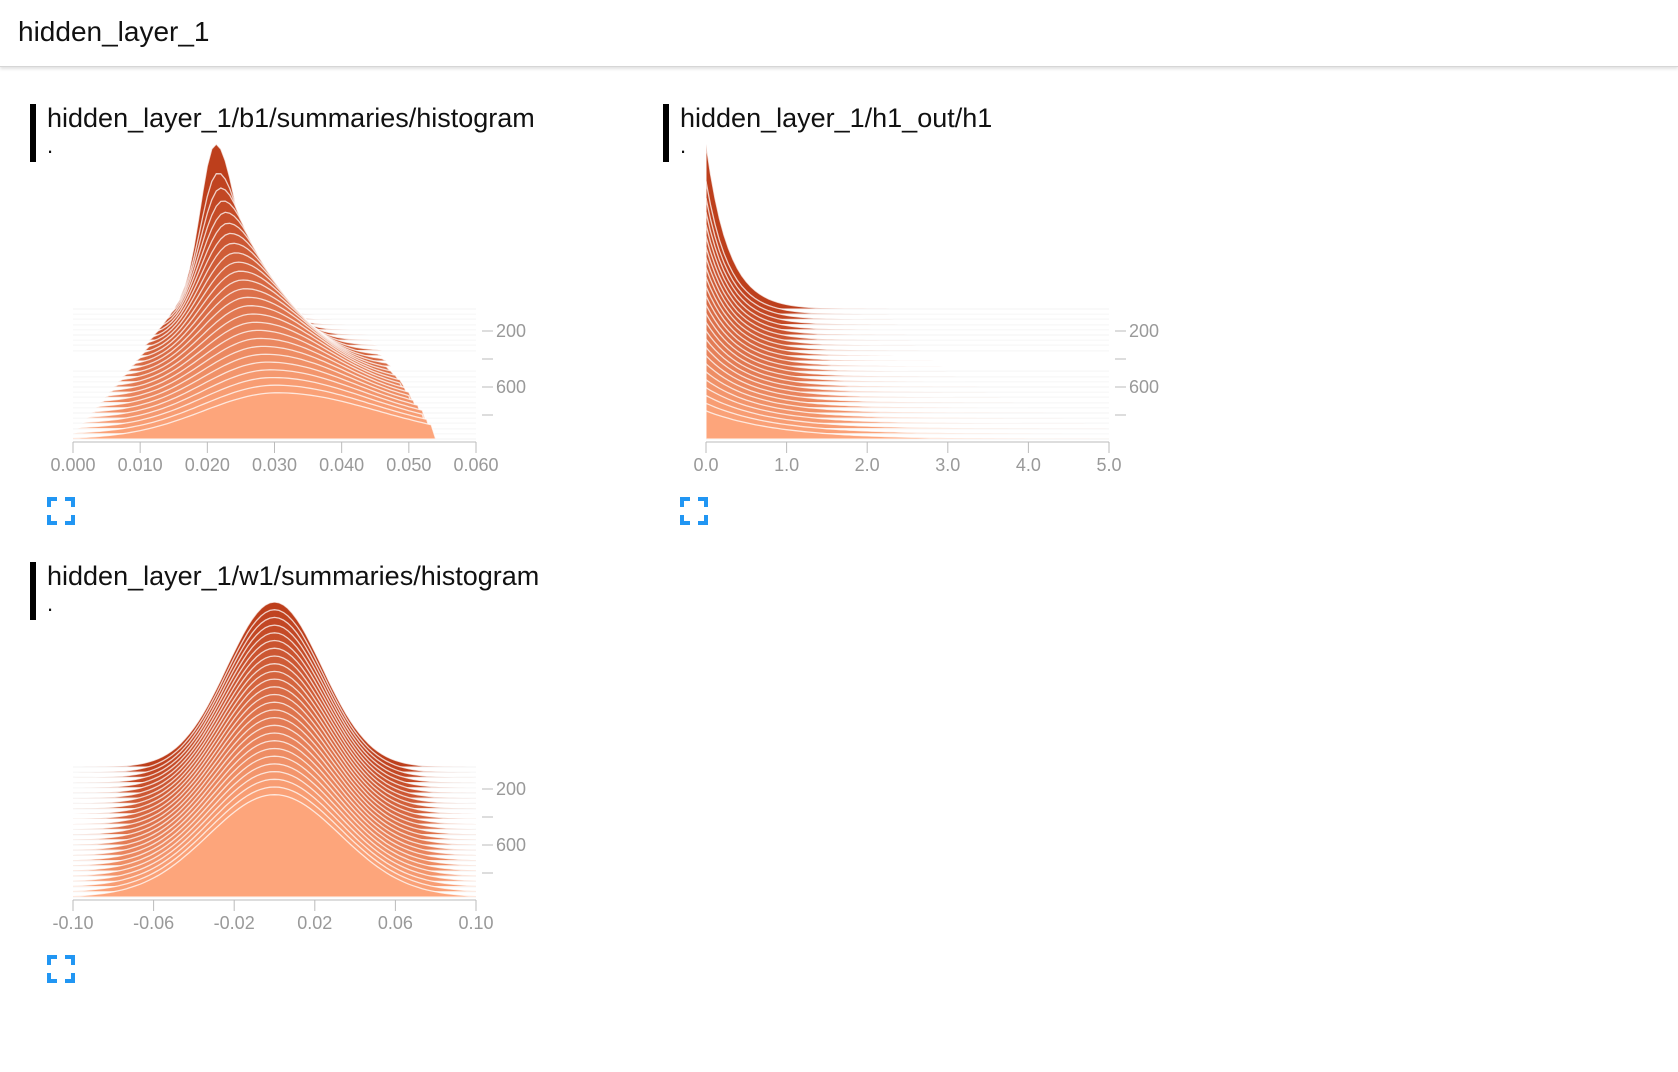  Describe the element at coordinates (836, 118) in the screenshot. I see `card-title: hidden_layer_1/h1_out/h1` at that location.